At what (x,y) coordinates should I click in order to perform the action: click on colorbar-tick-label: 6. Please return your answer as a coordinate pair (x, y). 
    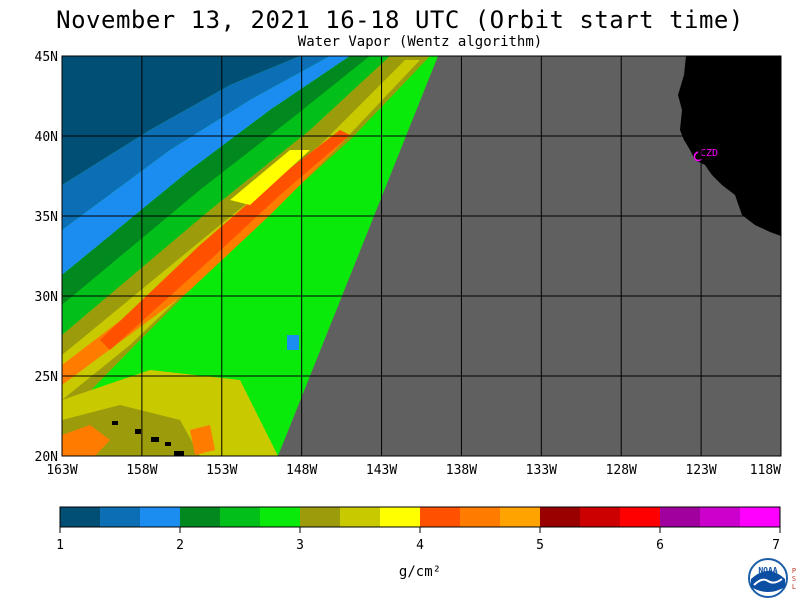
    Looking at the image, I should click on (660, 545).